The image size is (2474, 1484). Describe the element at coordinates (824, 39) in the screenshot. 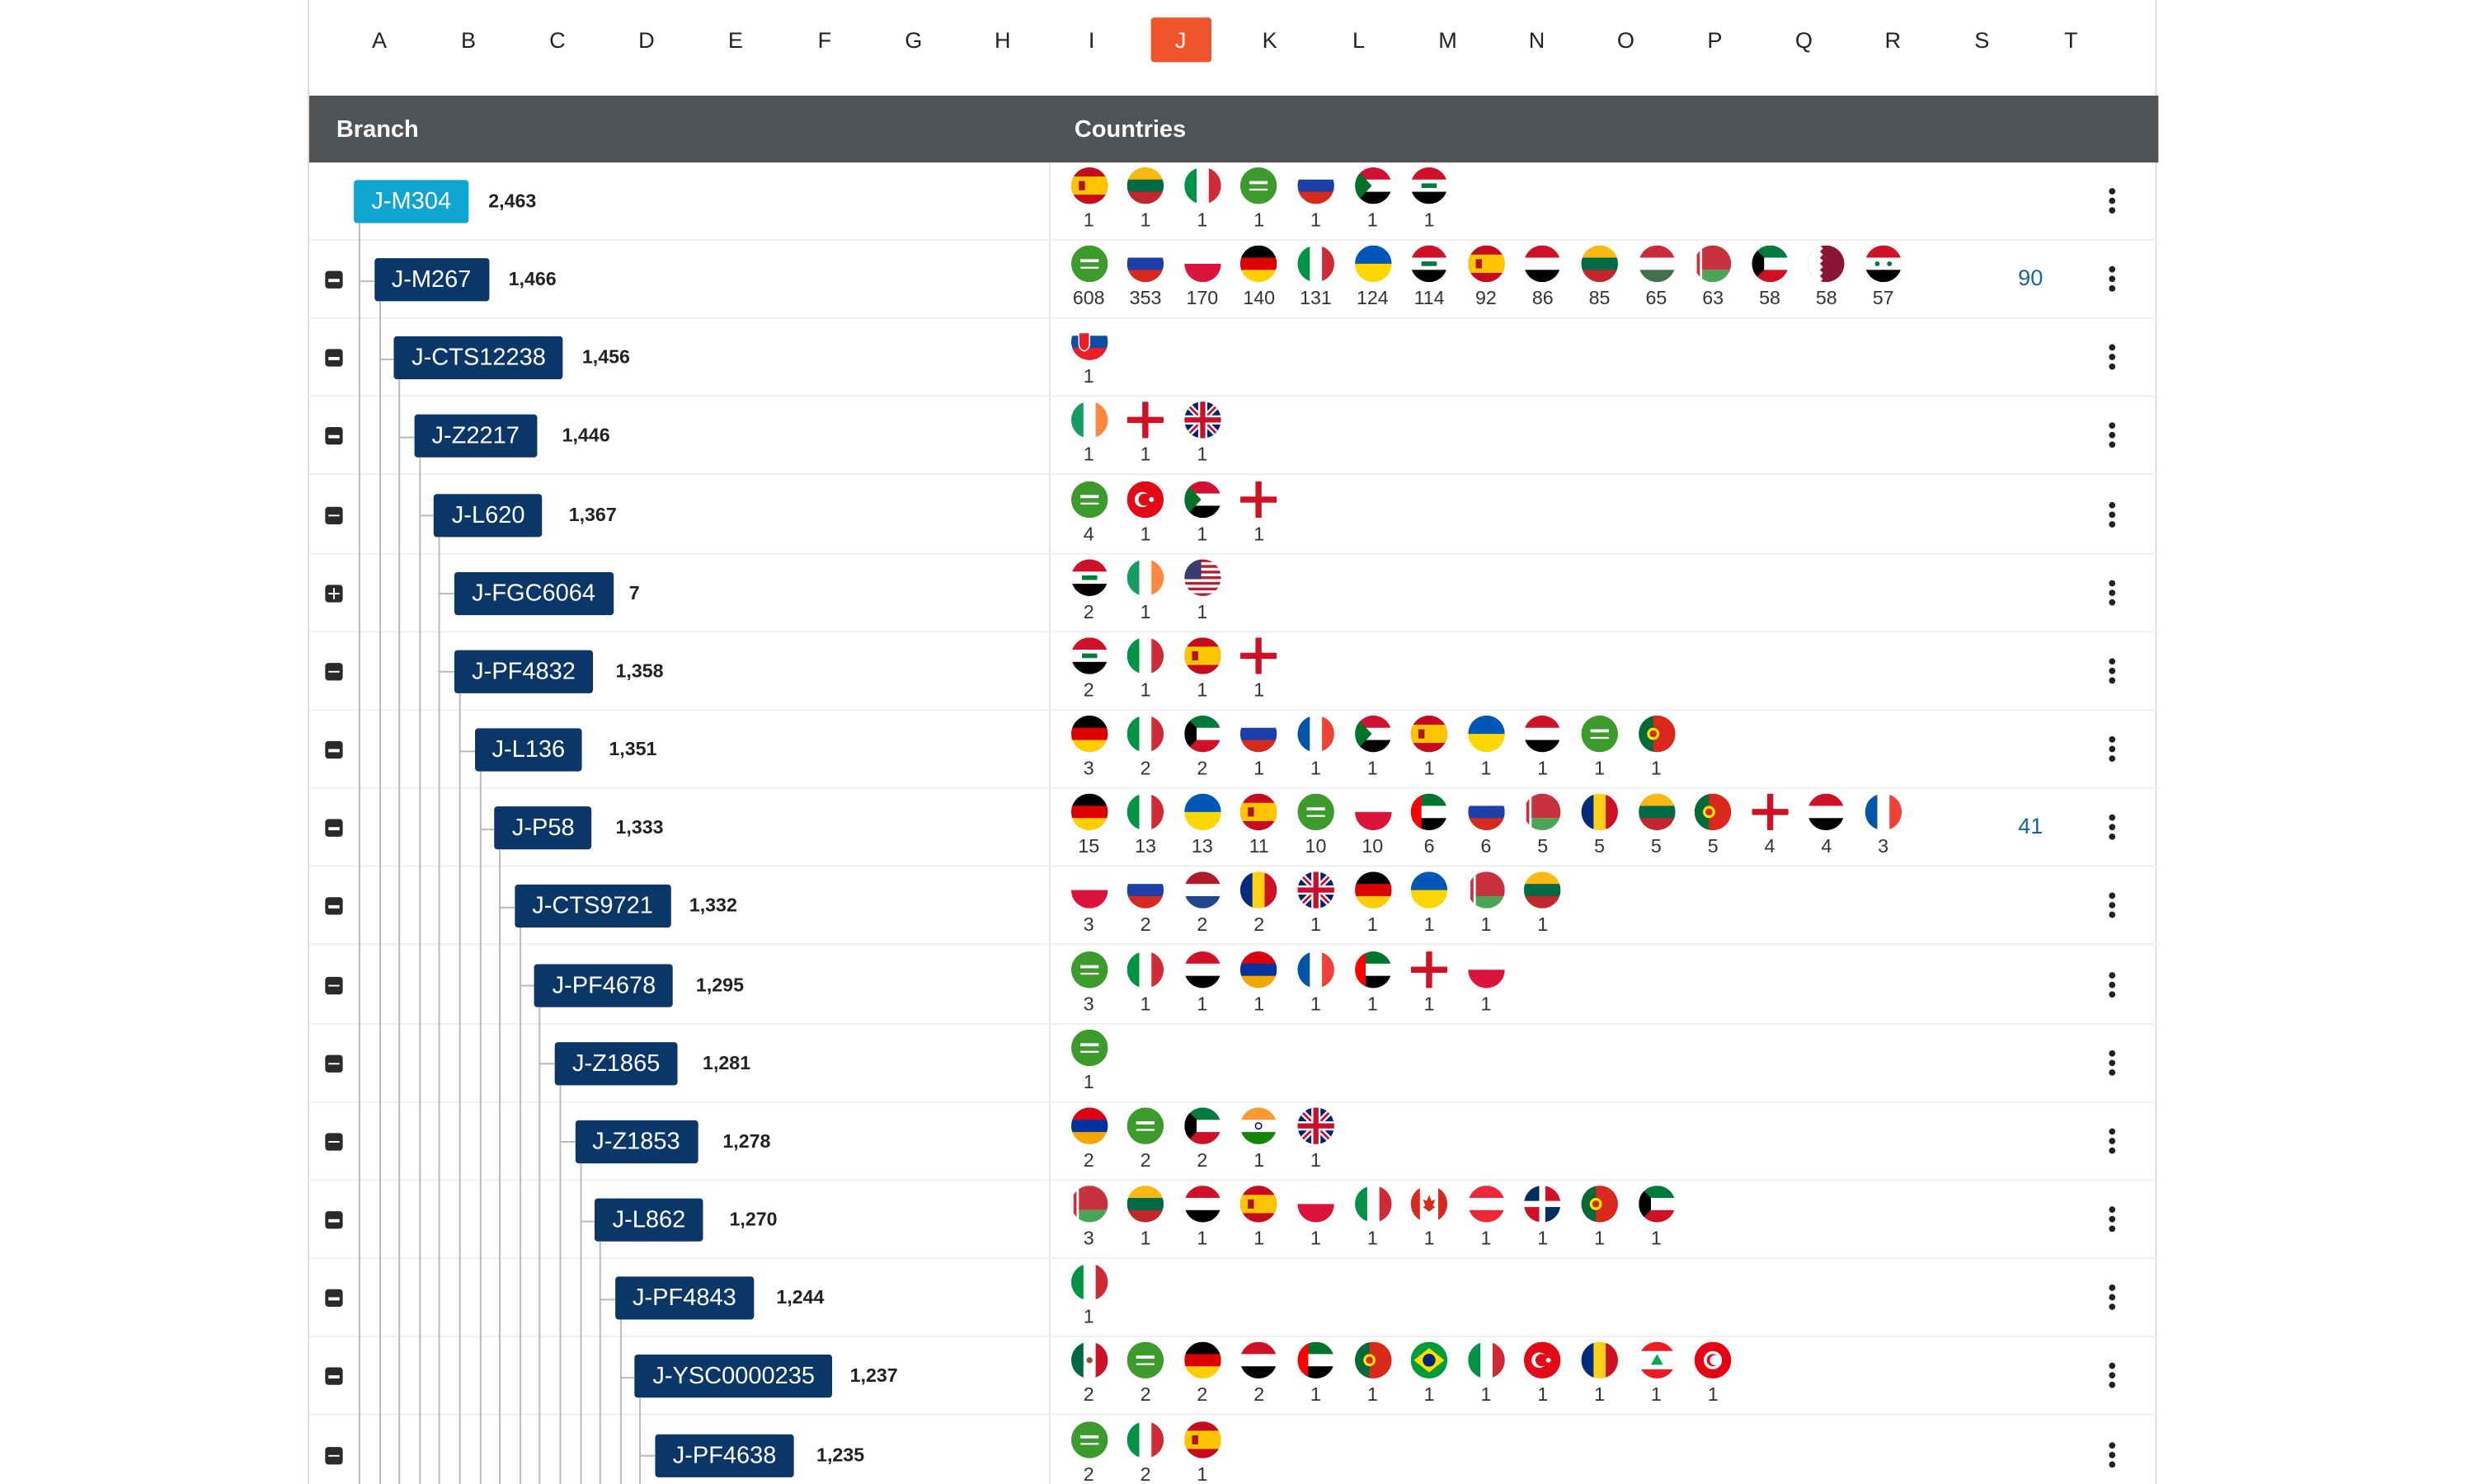

I see `letter-f: F` at that location.